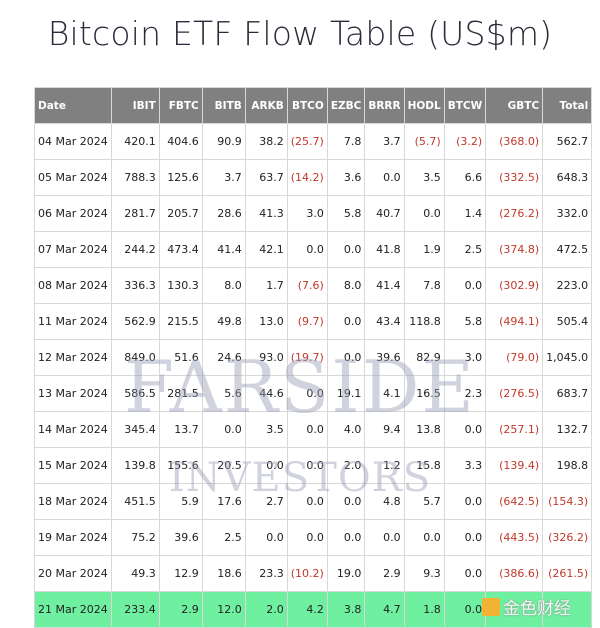 Image resolution: width=600 pixels, height=628 pixels. I want to click on cell-ibit: 49.3, so click(135, 573).